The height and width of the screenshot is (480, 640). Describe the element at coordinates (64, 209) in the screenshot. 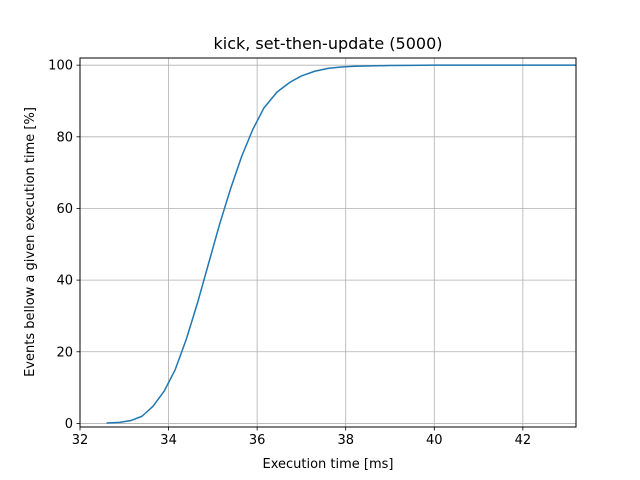

I see `y-tick-label: 60` at that location.